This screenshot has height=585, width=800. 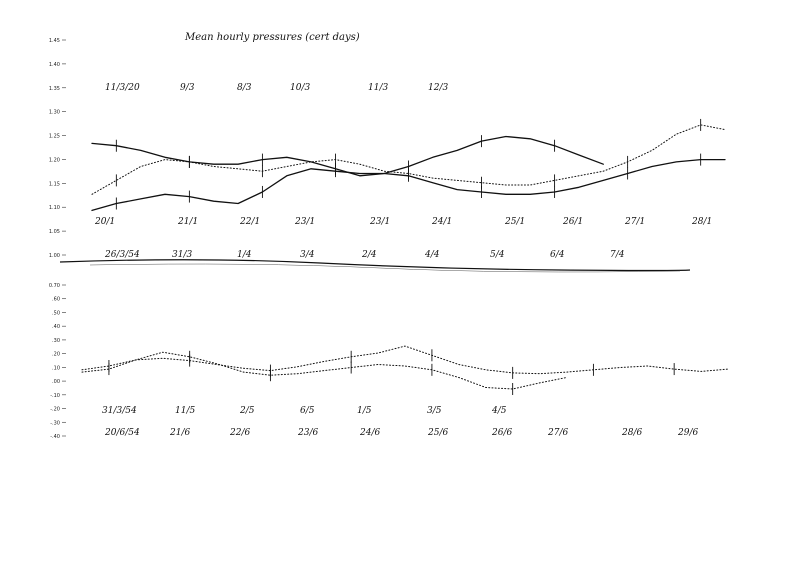 I want to click on y-tick-label: -.30, so click(x=55, y=423).